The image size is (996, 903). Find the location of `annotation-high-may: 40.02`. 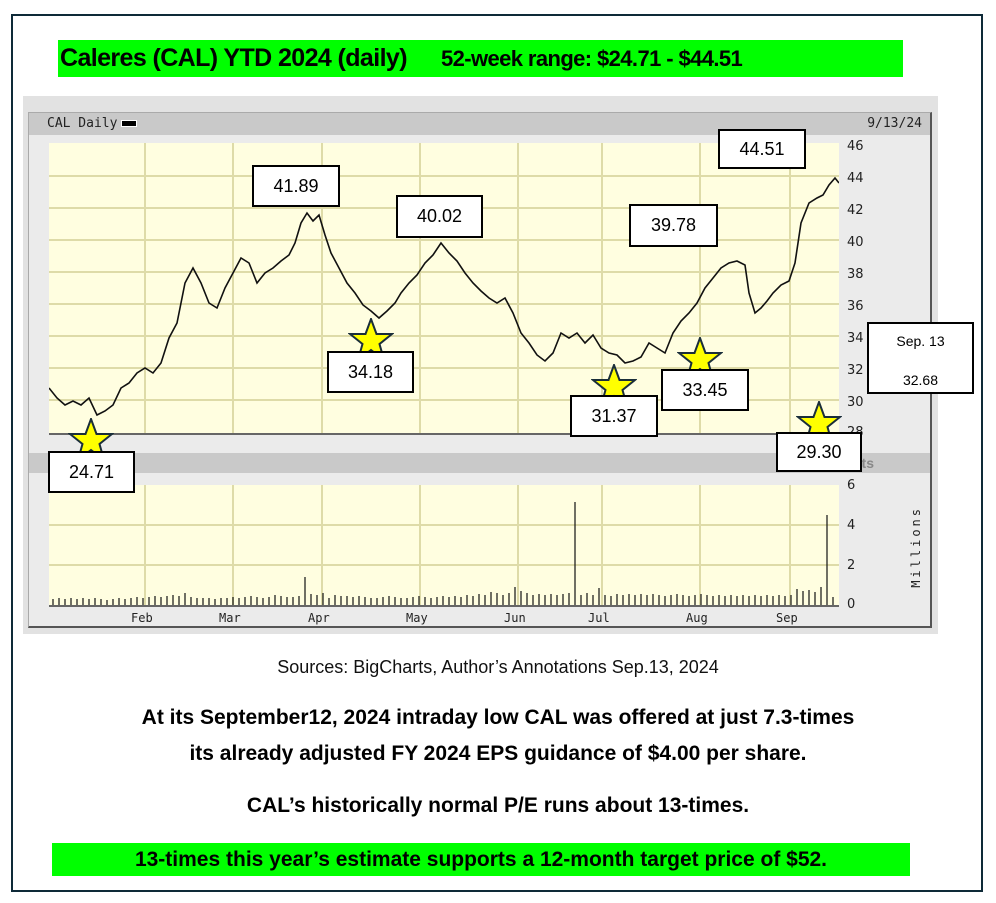

annotation-high-may: 40.02 is located at coordinates (439, 216).